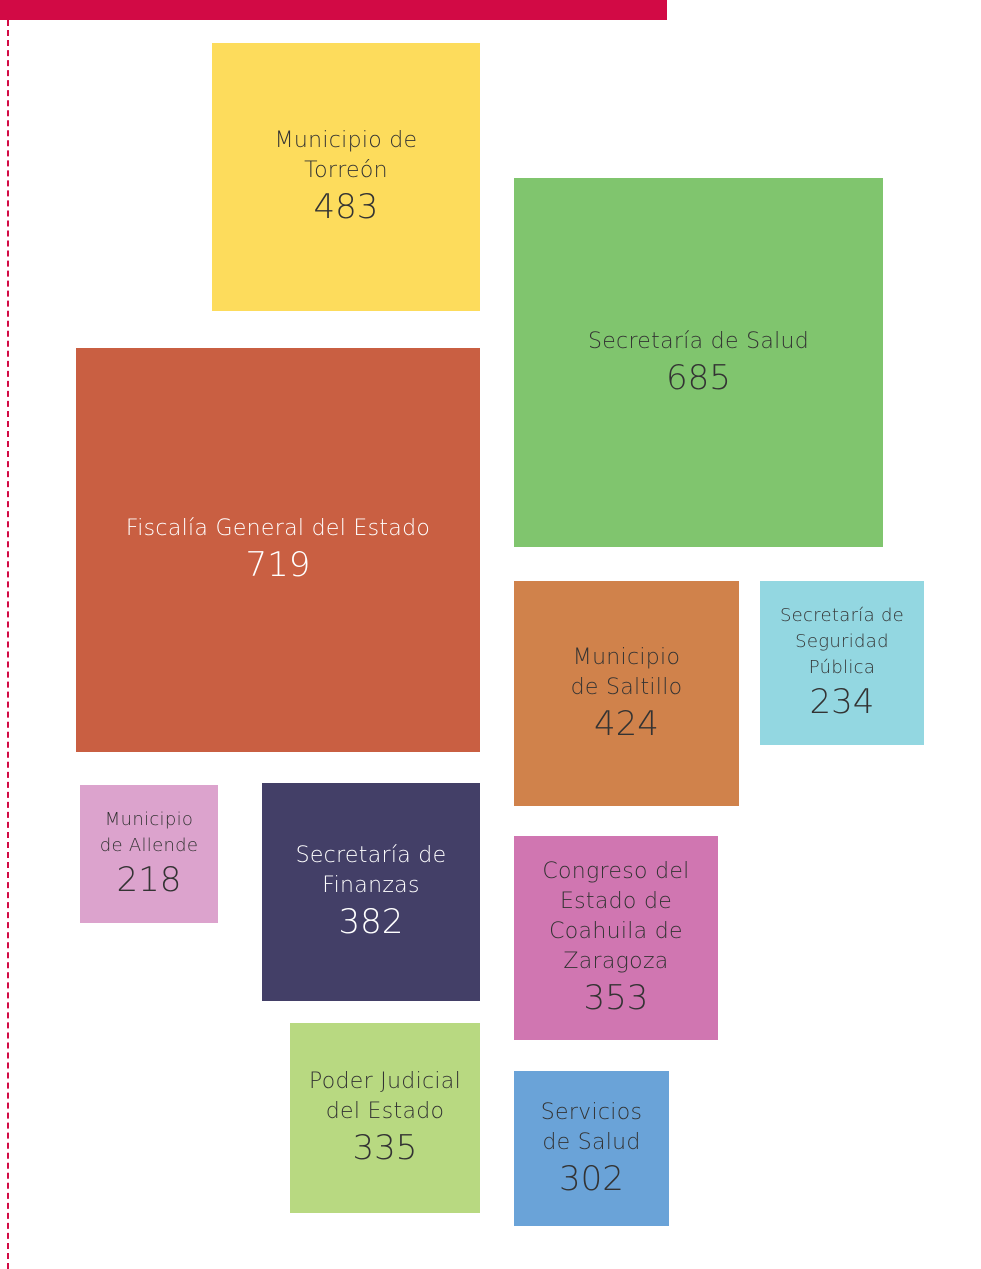 Image resolution: width=981 pixels, height=1269 pixels. Describe the element at coordinates (616, 901) in the screenshot. I see `tile-label: Estado de` at that location.